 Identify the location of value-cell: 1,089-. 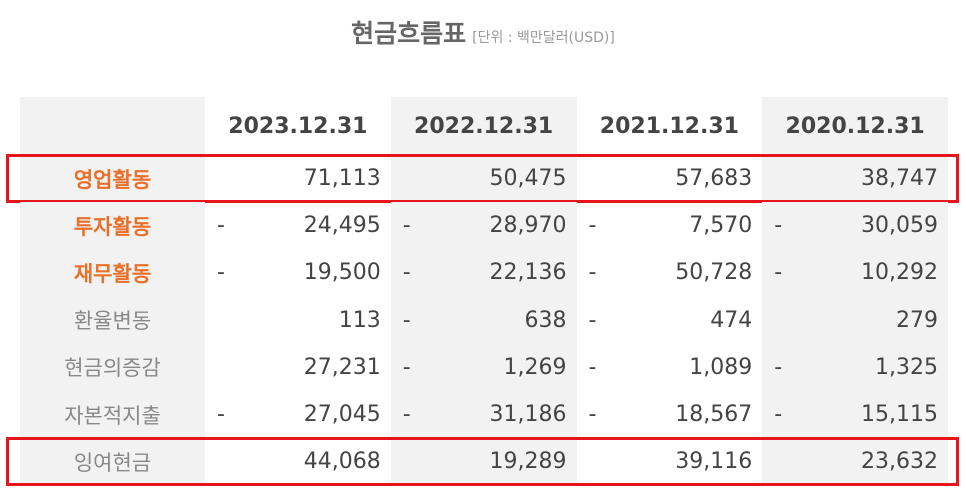
(670, 367).